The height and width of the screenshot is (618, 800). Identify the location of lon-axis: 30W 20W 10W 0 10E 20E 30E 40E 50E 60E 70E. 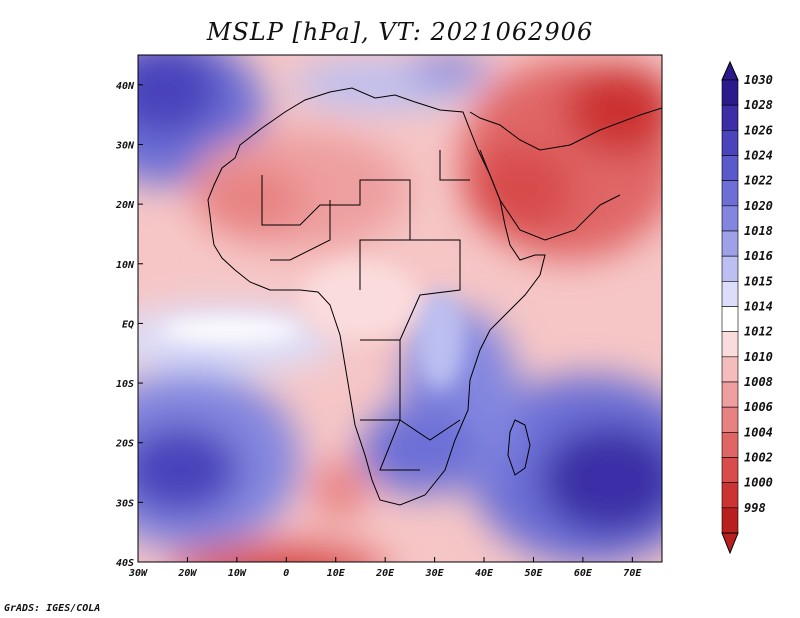
(385, 568).